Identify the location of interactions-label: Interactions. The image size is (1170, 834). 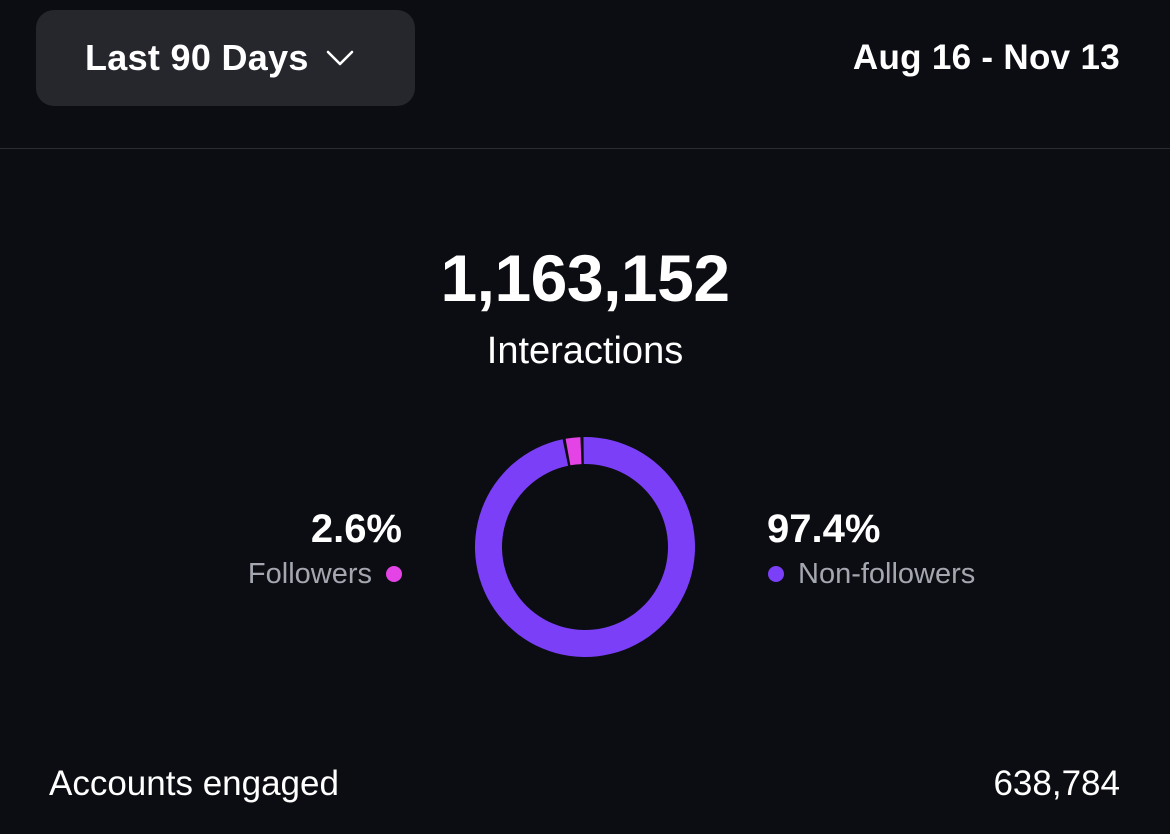
(585, 351).